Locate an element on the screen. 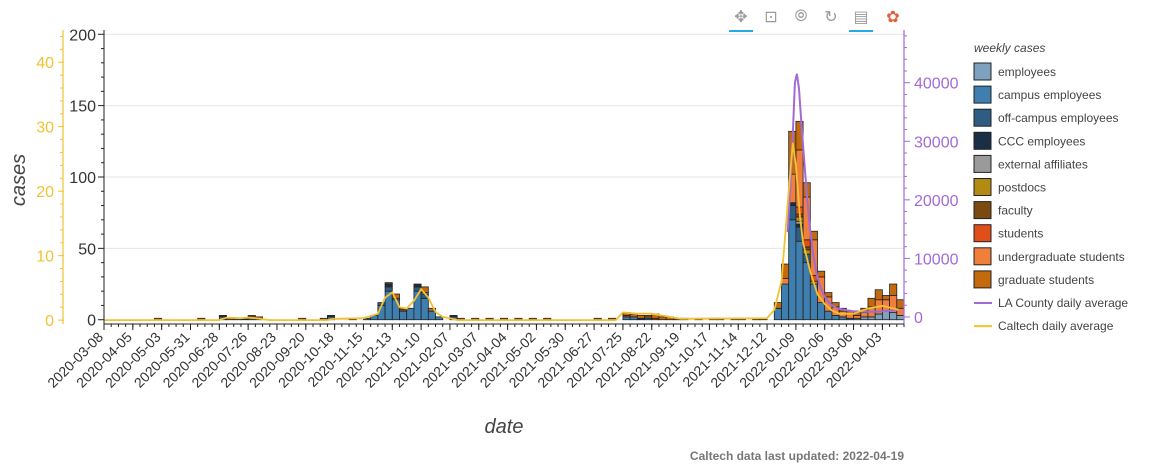 The image size is (1149, 467). hover-tool-icon: ▤ is located at coordinates (861, 18).